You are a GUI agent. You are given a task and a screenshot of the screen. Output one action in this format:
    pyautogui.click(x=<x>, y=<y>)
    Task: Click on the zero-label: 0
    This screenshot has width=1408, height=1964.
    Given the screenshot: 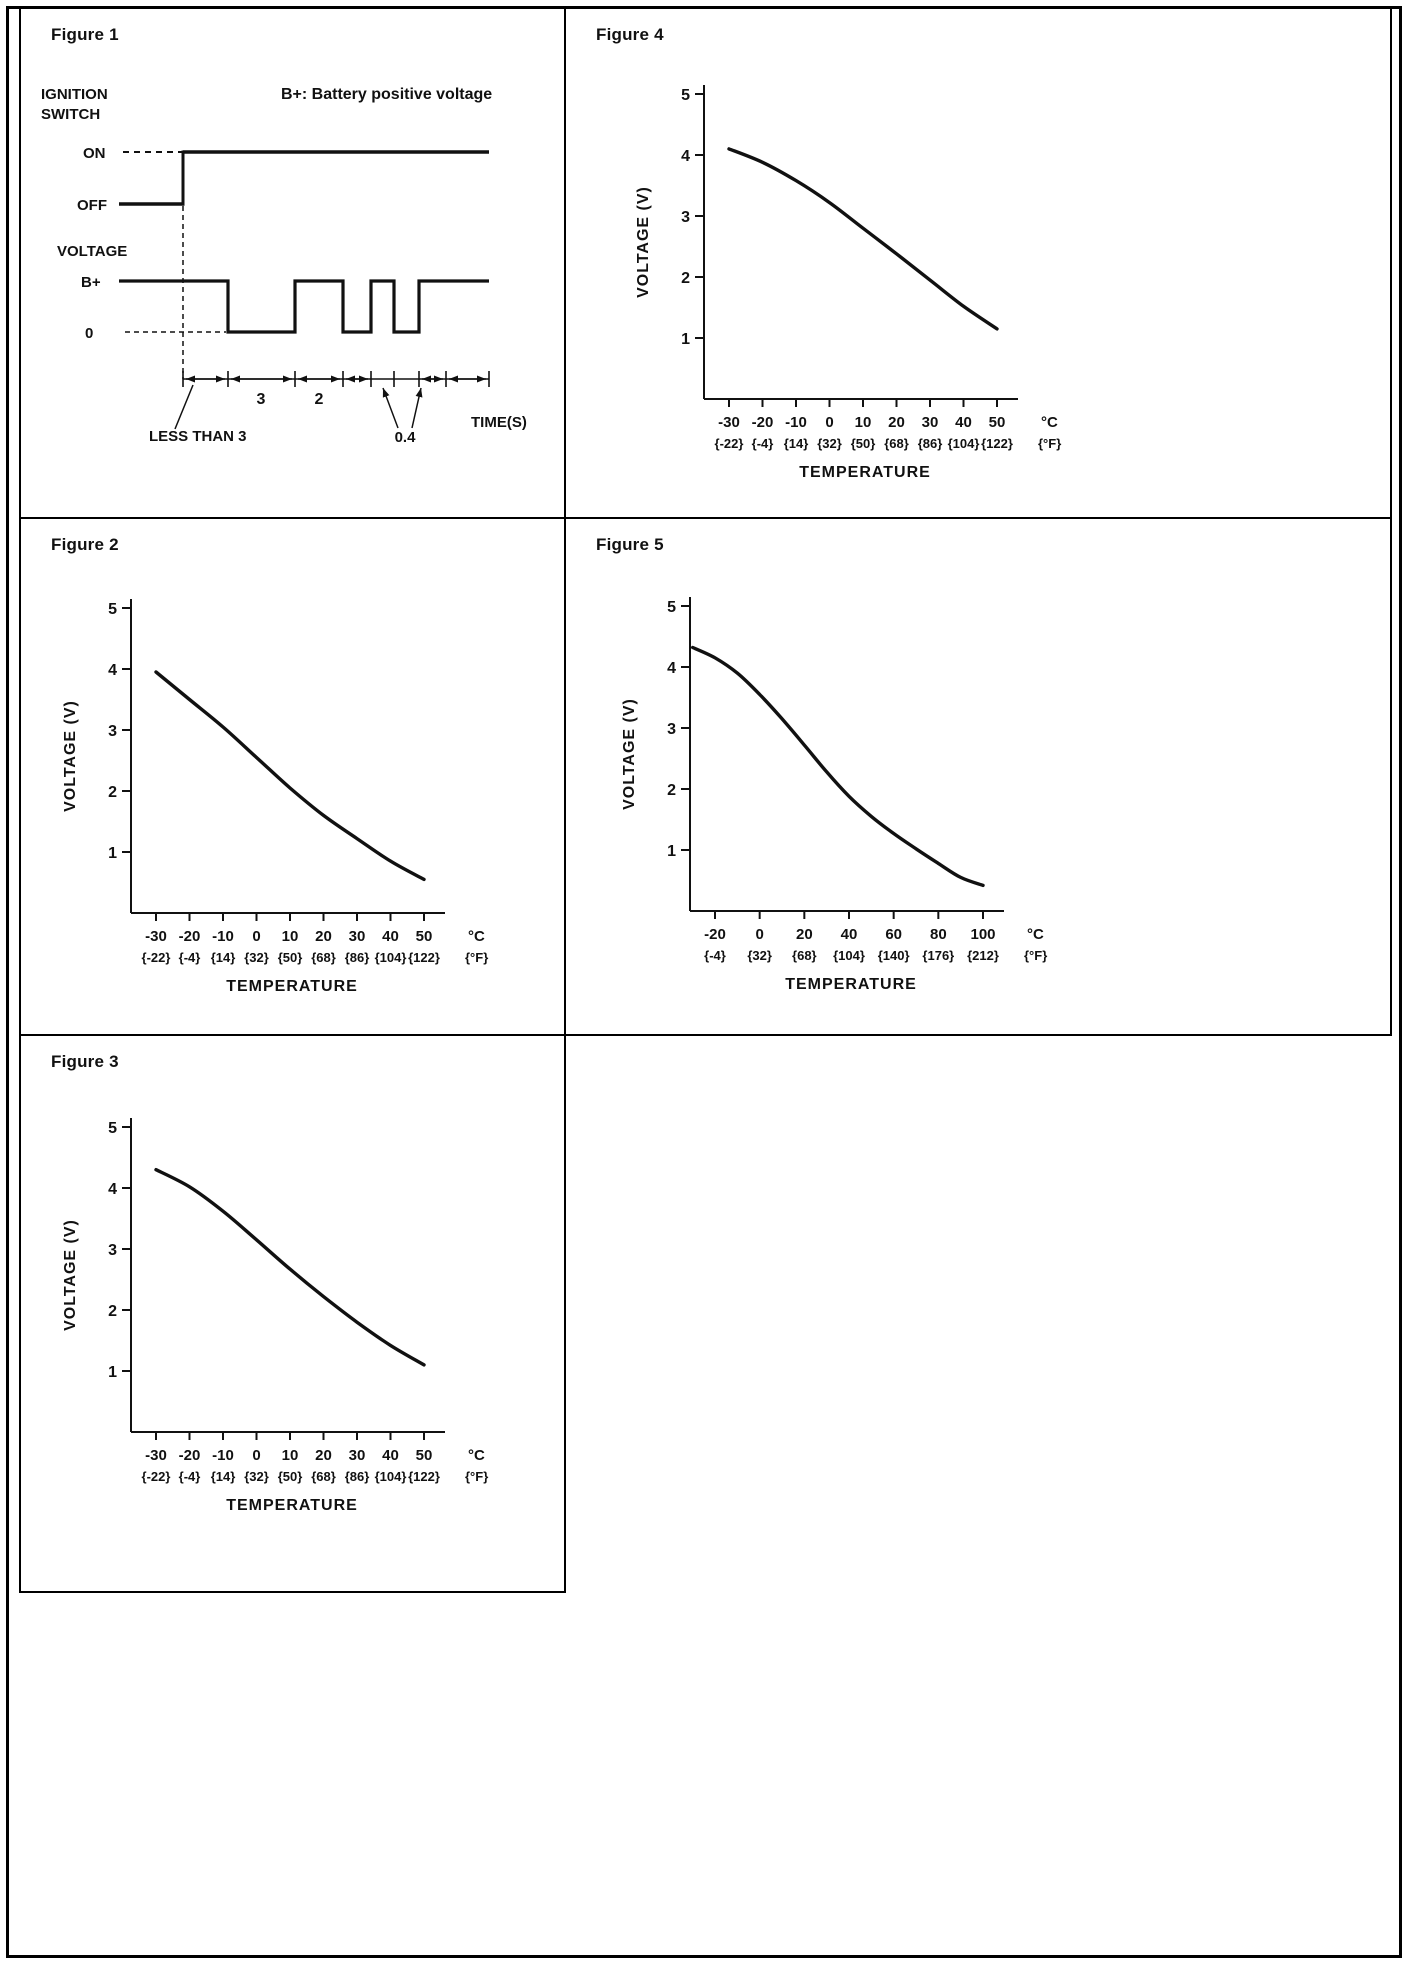 What is the action you would take?
    pyautogui.click(x=89, y=333)
    